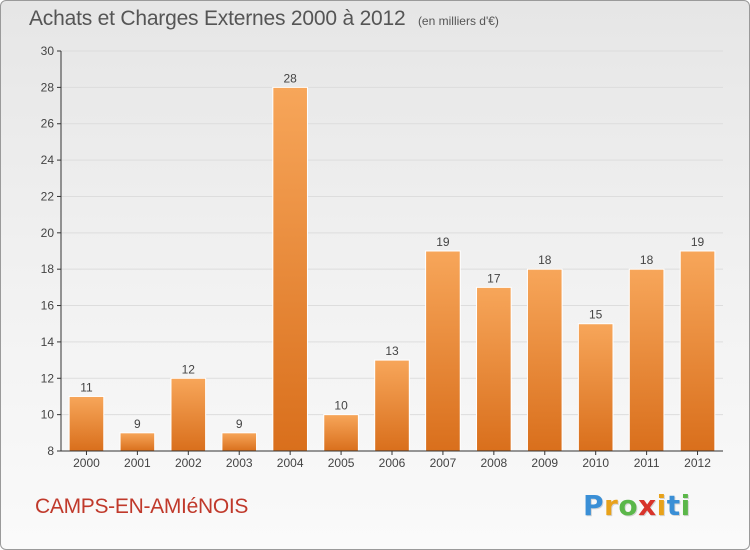 The height and width of the screenshot is (550, 750). I want to click on logo-letter: r, so click(611, 505).